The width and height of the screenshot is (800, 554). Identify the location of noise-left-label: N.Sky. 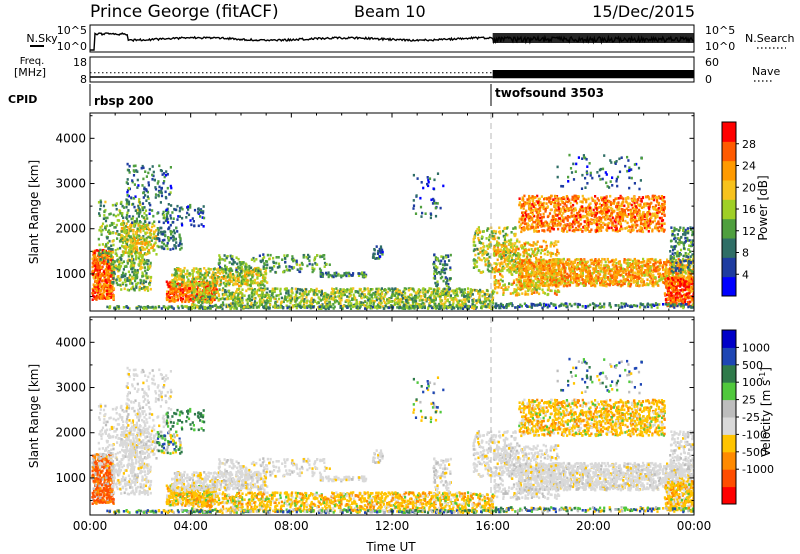
(42, 38).